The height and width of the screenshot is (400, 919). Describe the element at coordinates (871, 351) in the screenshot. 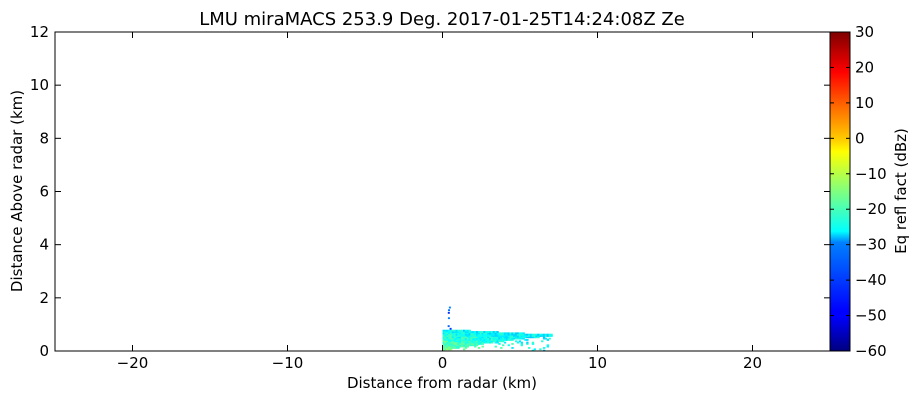

I see `colorbar-tick-label: −60` at that location.